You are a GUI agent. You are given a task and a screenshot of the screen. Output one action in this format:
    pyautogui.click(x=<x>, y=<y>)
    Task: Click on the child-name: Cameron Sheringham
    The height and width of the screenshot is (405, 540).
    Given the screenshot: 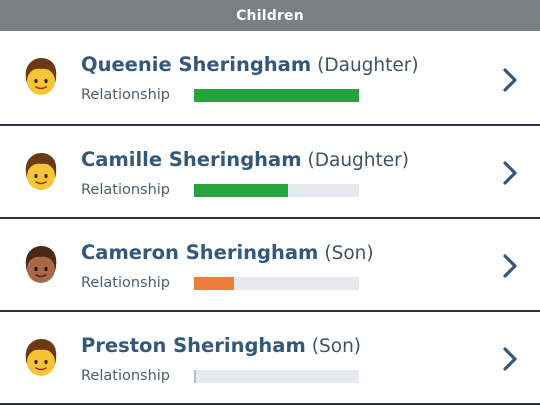 What is the action you would take?
    pyautogui.click(x=200, y=252)
    